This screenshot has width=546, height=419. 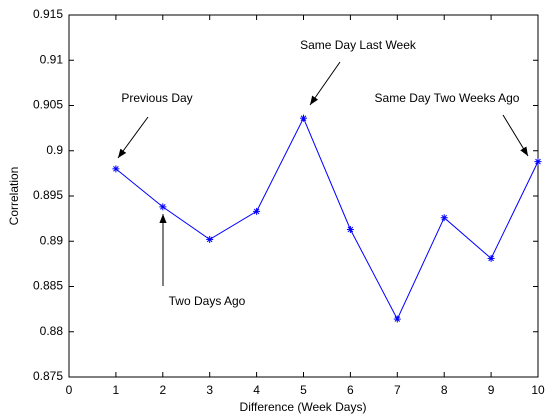 What do you see at coordinates (48, 376) in the screenshot?
I see `y-tick-label: 0.875` at bounding box center [48, 376].